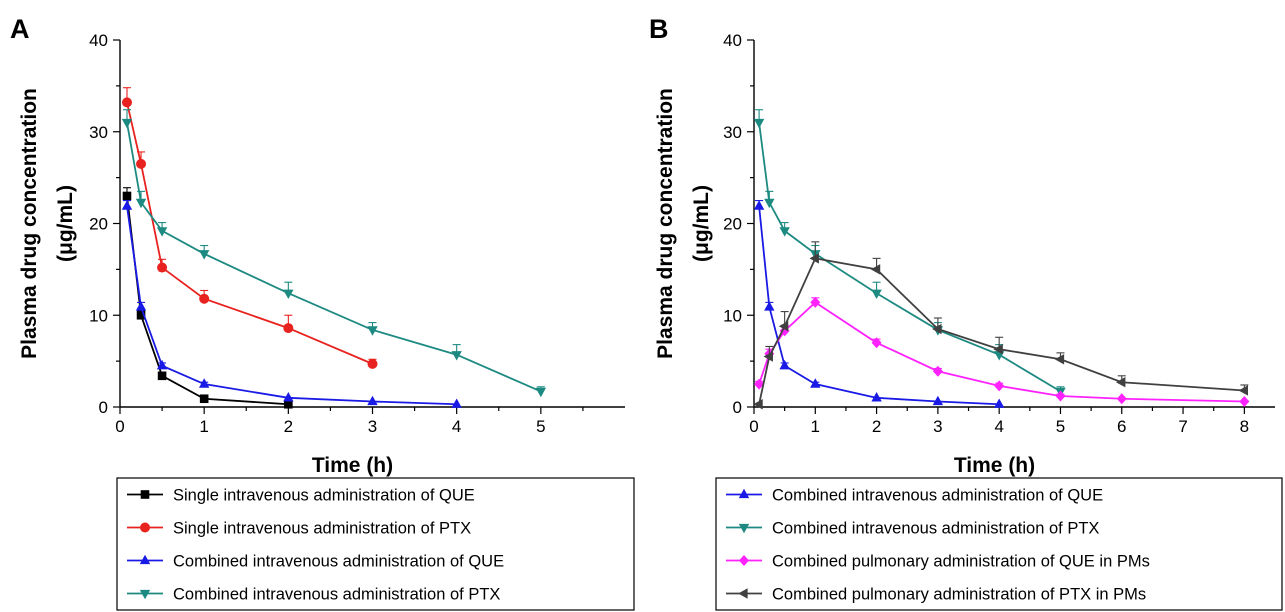  What do you see at coordinates (1121, 426) in the screenshot?
I see `x-tick-label: 6` at bounding box center [1121, 426].